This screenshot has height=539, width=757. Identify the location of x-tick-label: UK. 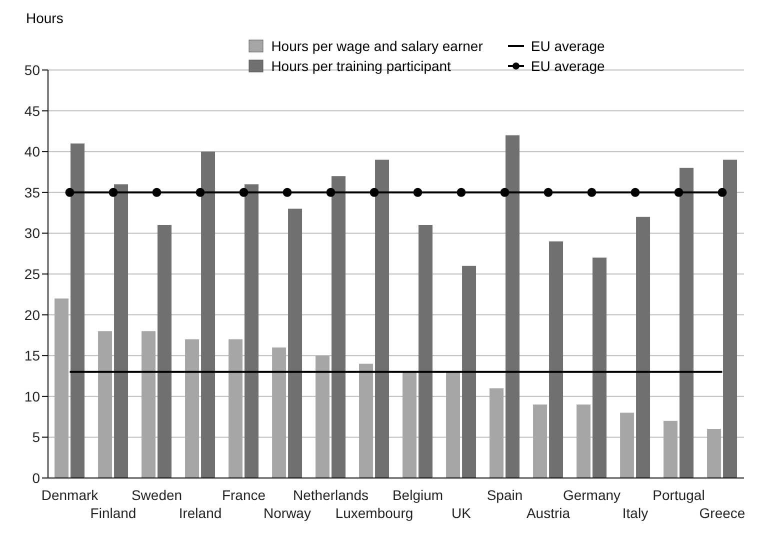
(462, 513).